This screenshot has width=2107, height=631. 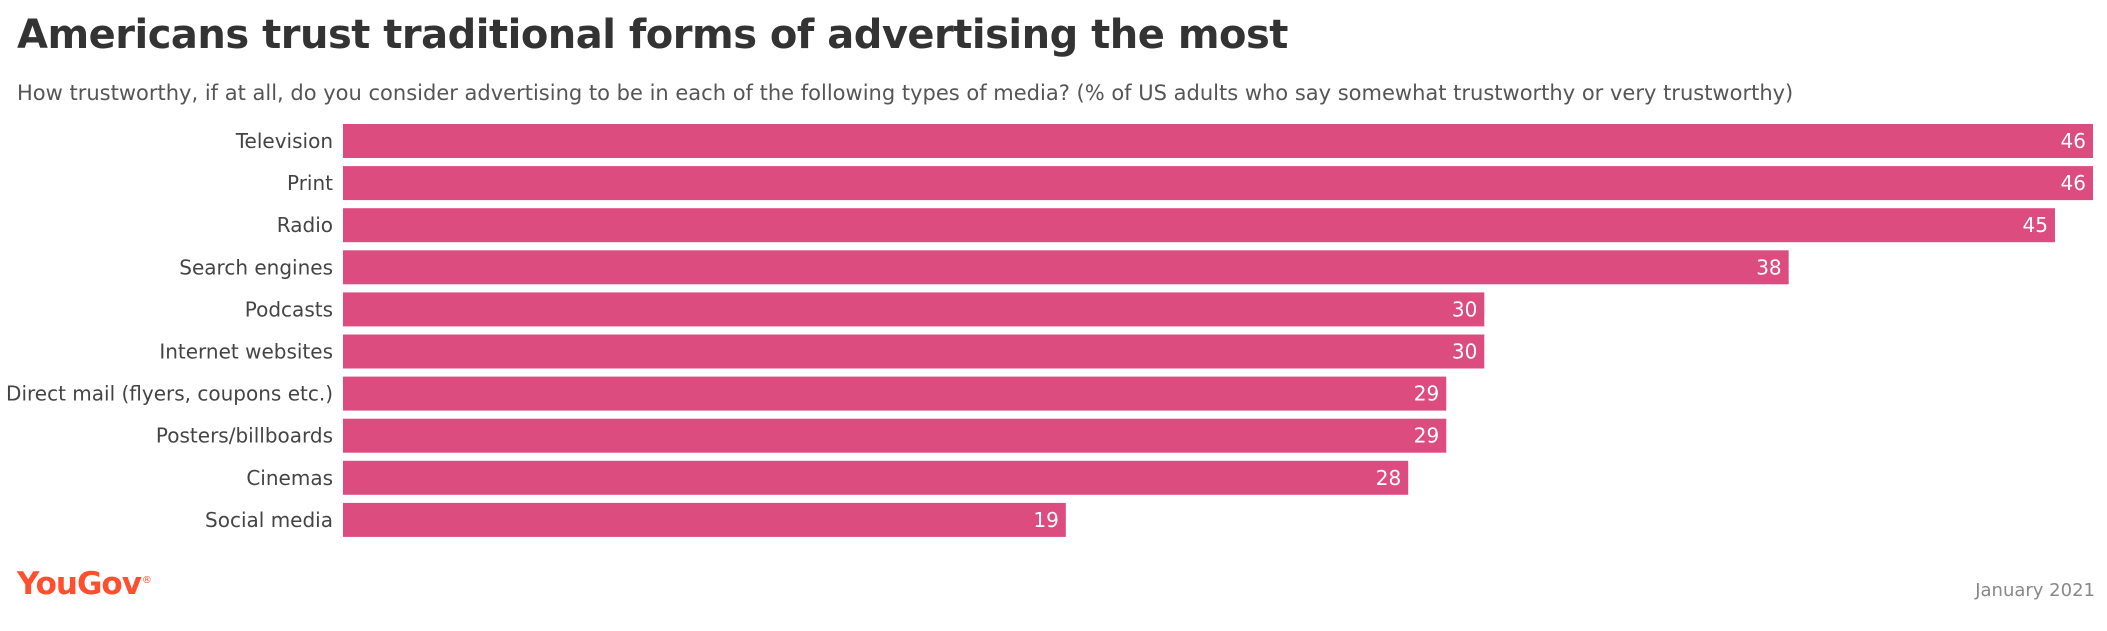 What do you see at coordinates (2035, 590) in the screenshot?
I see `date-label: January 2021` at bounding box center [2035, 590].